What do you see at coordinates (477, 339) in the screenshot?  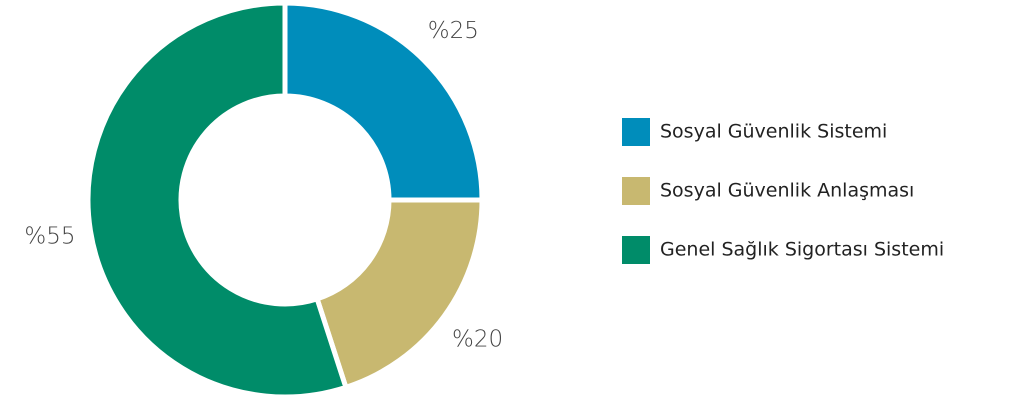 I see `value-label: %20` at bounding box center [477, 339].